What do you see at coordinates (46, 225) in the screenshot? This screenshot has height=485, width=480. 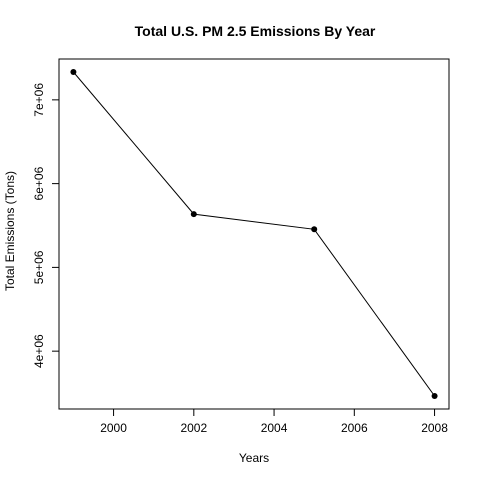 I see `y-axis: 4e+06 5e+06 6e+06 7e+06` at bounding box center [46, 225].